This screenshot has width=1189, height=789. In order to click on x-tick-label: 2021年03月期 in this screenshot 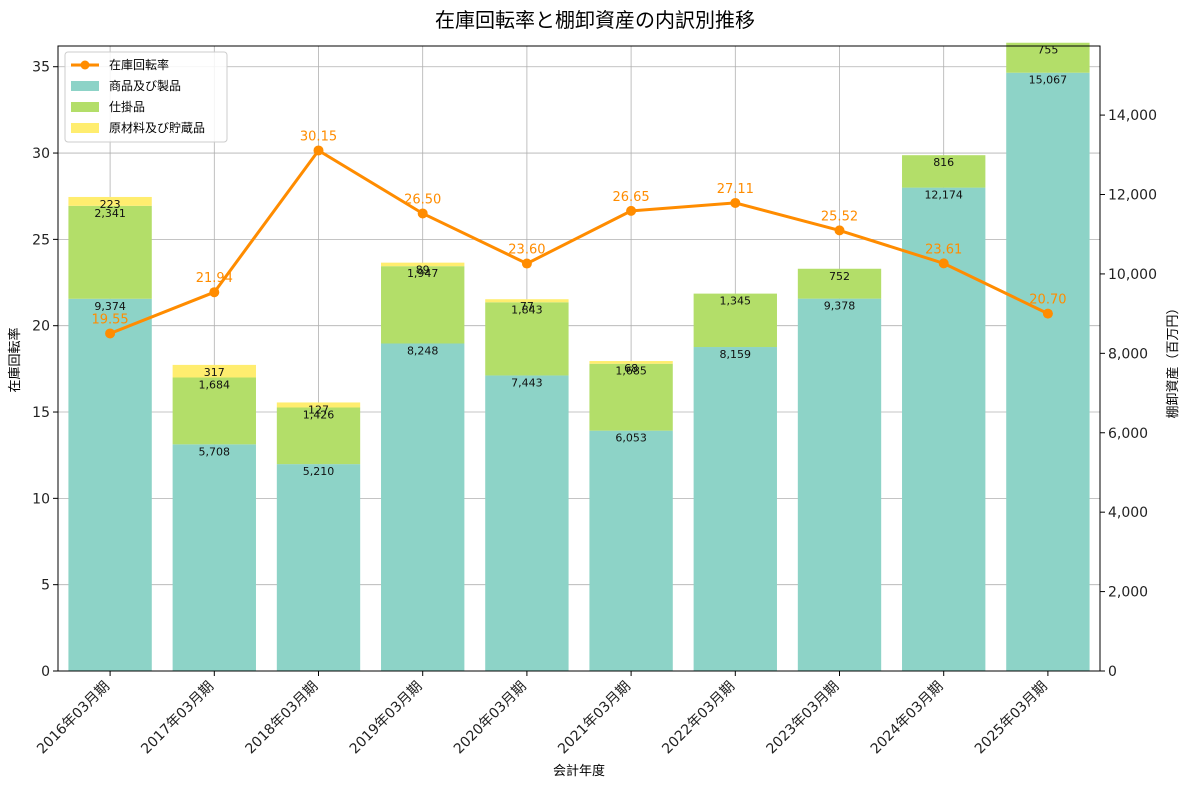, I will do `click(594, 718)`.